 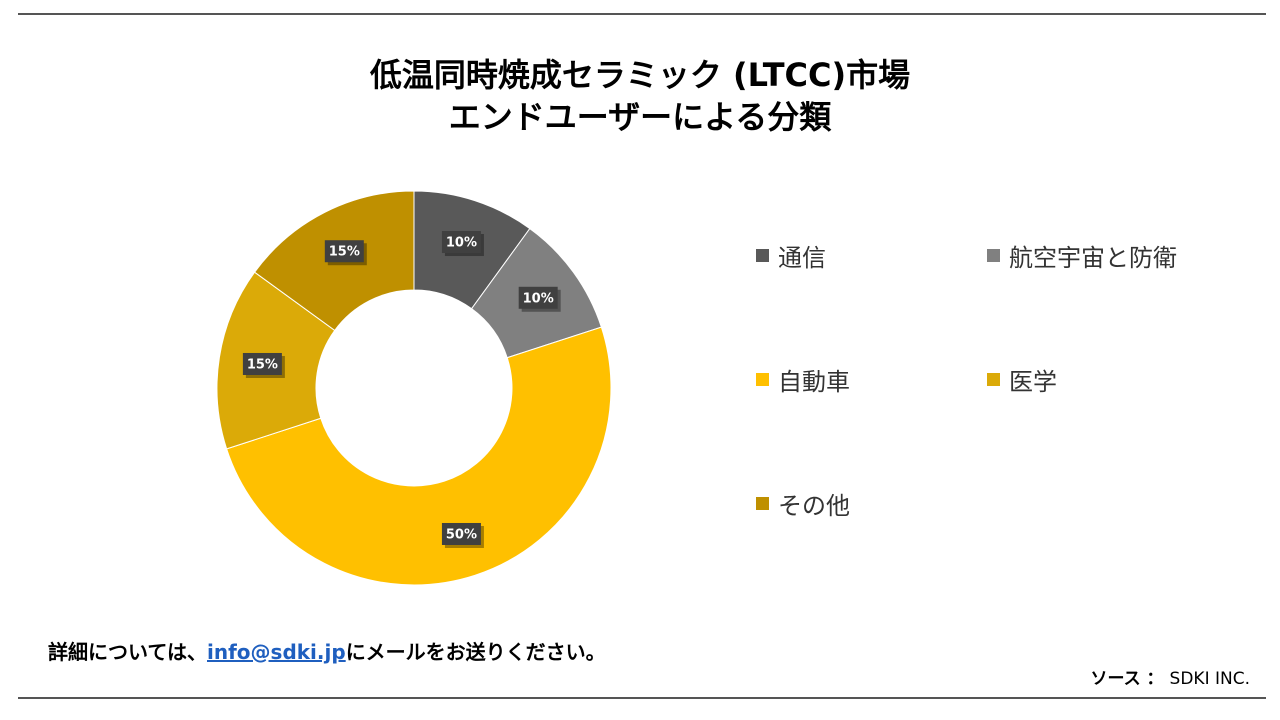 I want to click on data-label-0: 10%, so click(x=462, y=244).